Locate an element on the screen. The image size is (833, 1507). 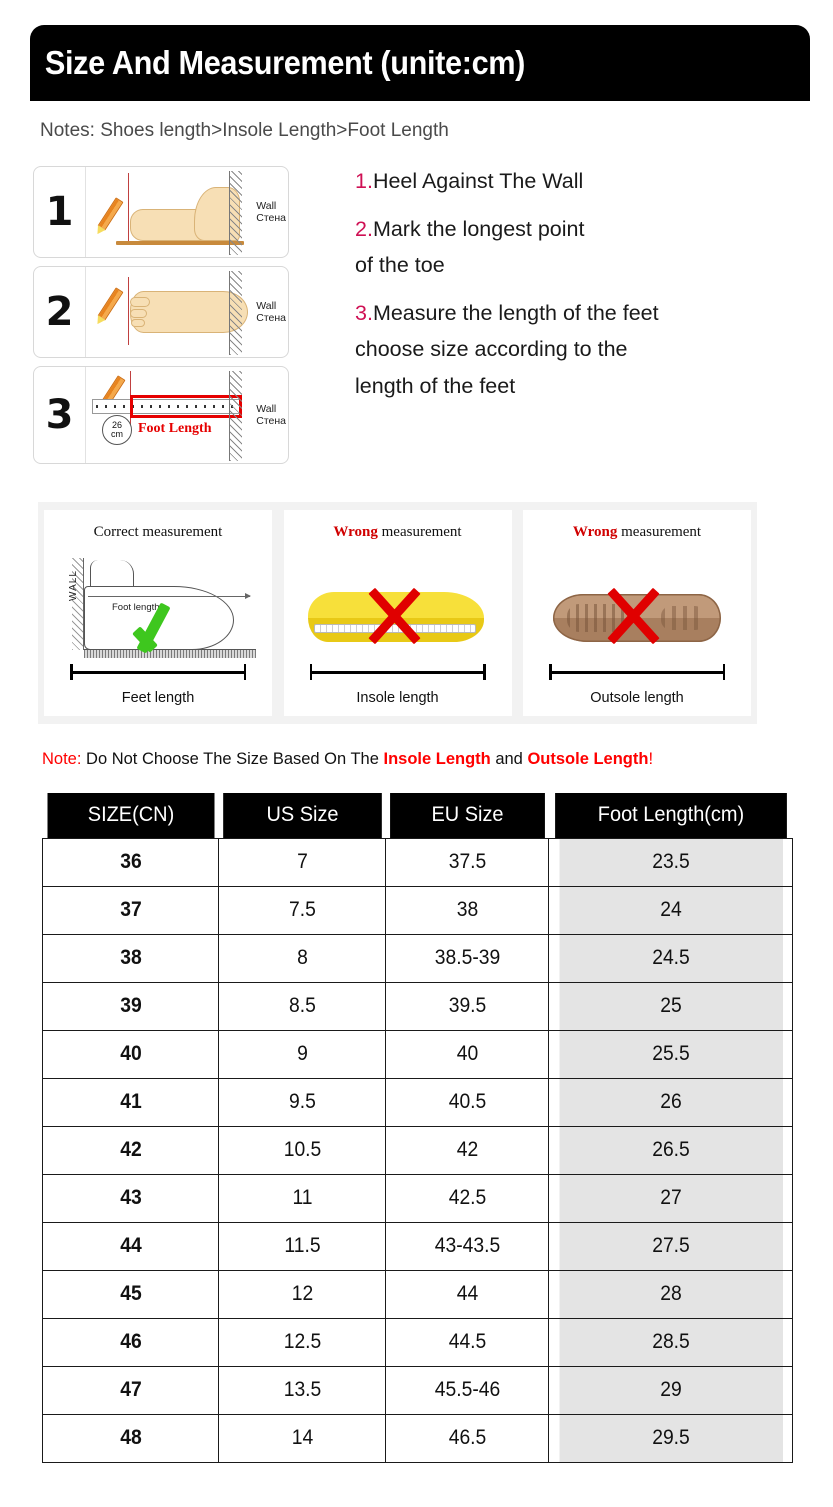
step-panel-1: 1 Wall Стена is located at coordinates (161, 212).